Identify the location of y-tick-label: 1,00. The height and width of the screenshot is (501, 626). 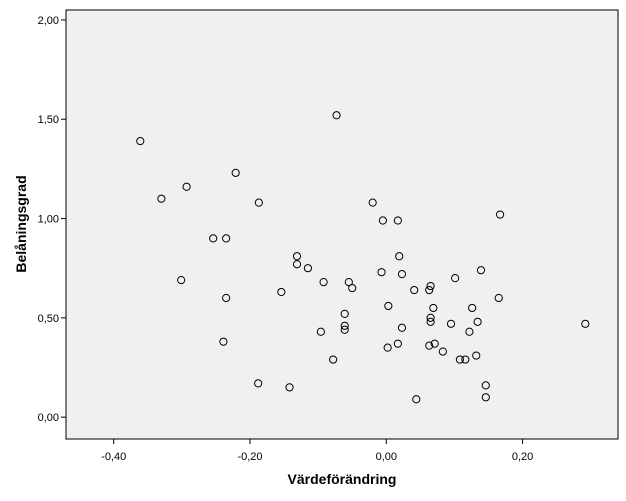
(48, 220).